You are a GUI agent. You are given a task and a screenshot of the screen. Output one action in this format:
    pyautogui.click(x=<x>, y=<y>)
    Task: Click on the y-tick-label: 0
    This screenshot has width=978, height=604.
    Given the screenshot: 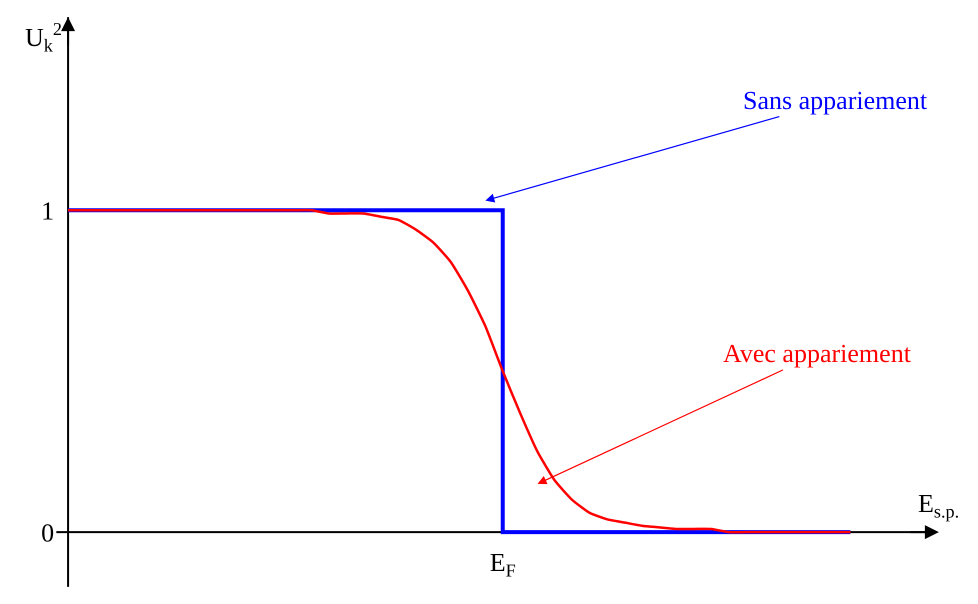 What is the action you would take?
    pyautogui.click(x=47, y=533)
    